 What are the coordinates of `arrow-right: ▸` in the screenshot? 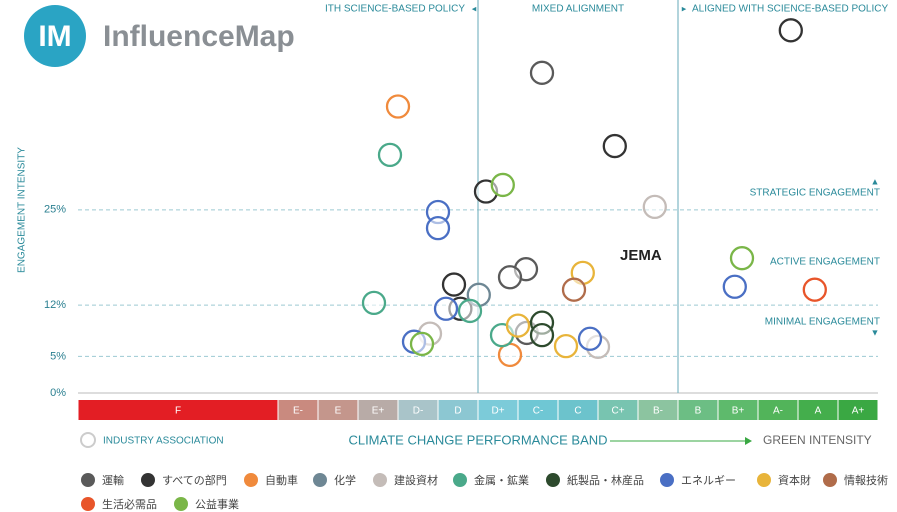 It's located at (684, 8).